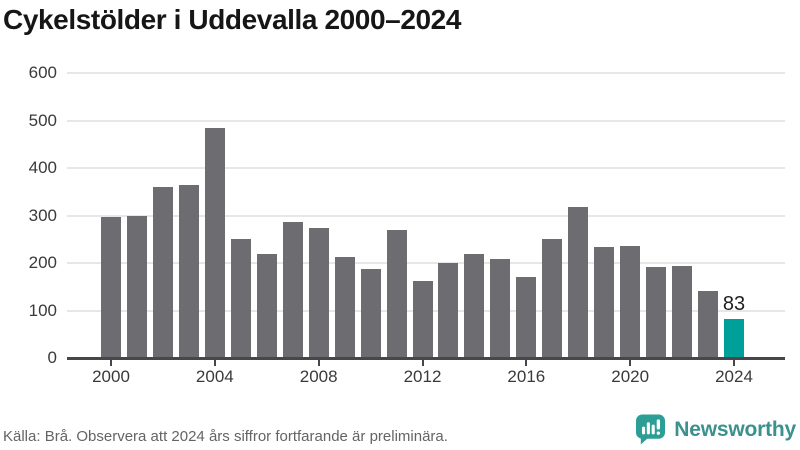  What do you see at coordinates (240, 298) in the screenshot?
I see `bar-2005` at bounding box center [240, 298].